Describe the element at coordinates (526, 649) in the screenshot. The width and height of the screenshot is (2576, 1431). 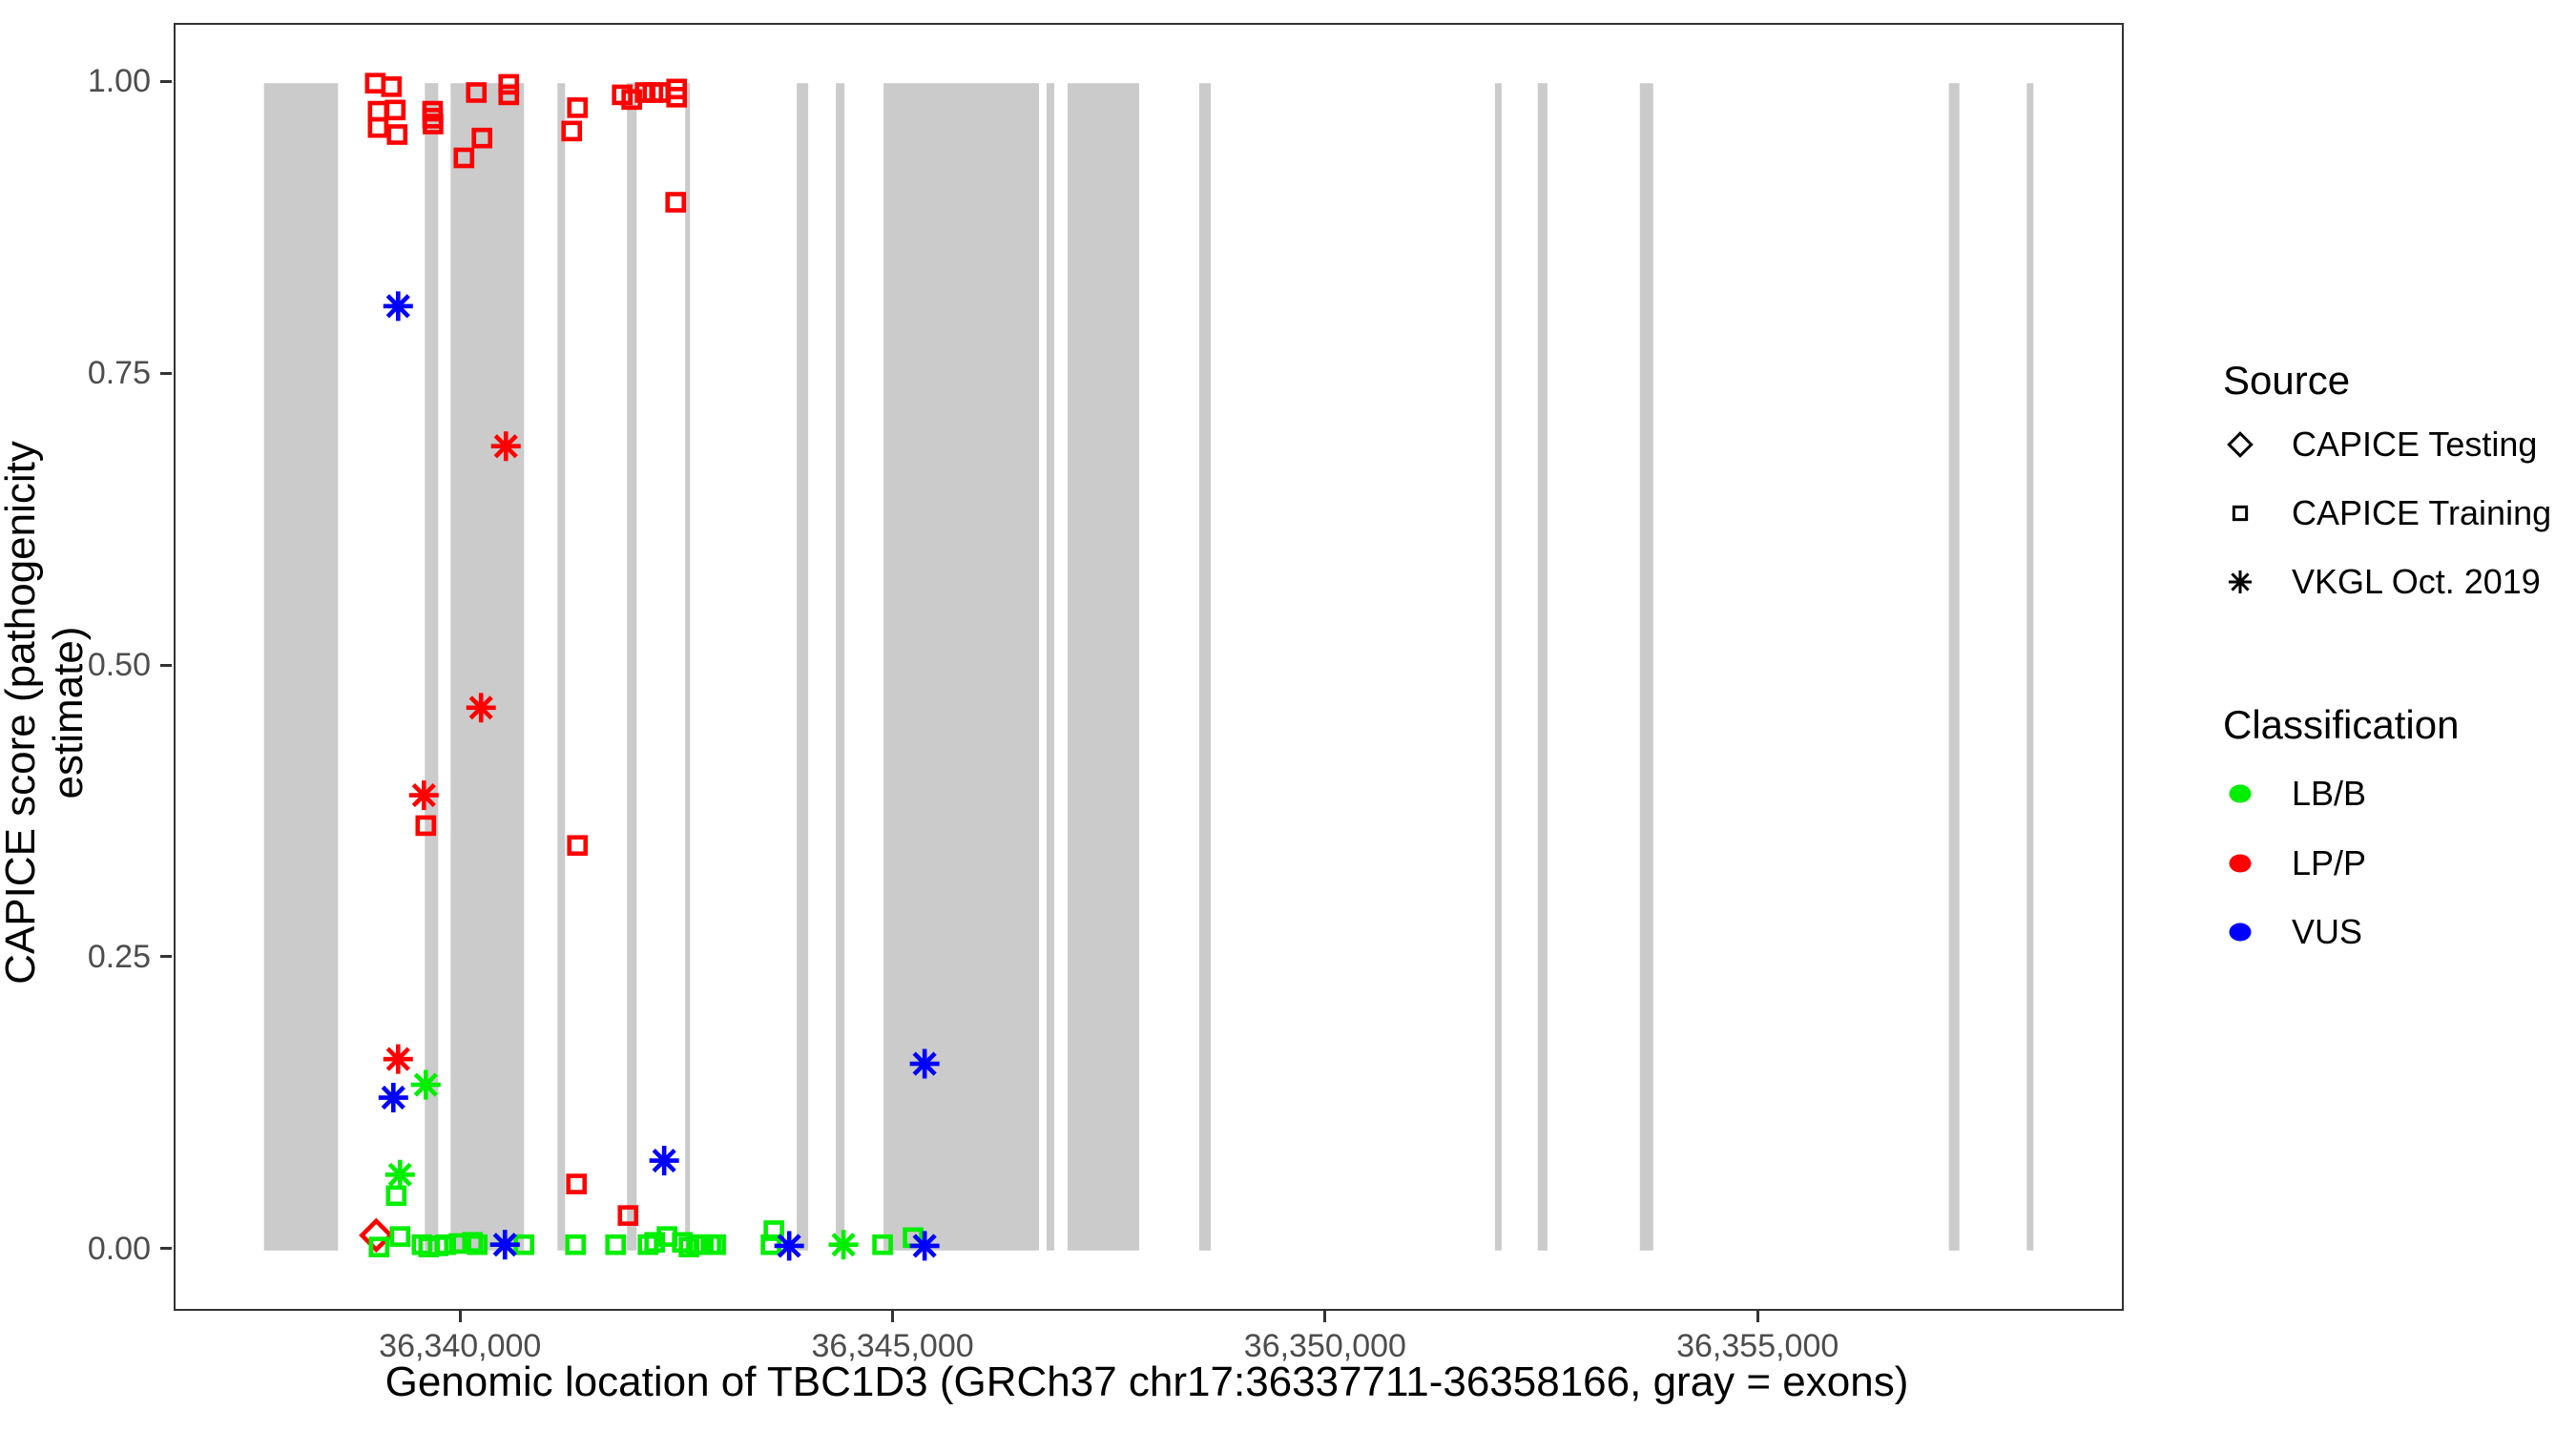
I see `series-square-lpp` at that location.